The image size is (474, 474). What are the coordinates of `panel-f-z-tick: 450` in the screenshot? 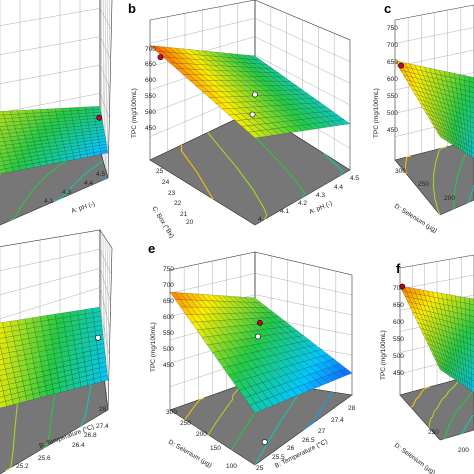 It's located at (398, 373).